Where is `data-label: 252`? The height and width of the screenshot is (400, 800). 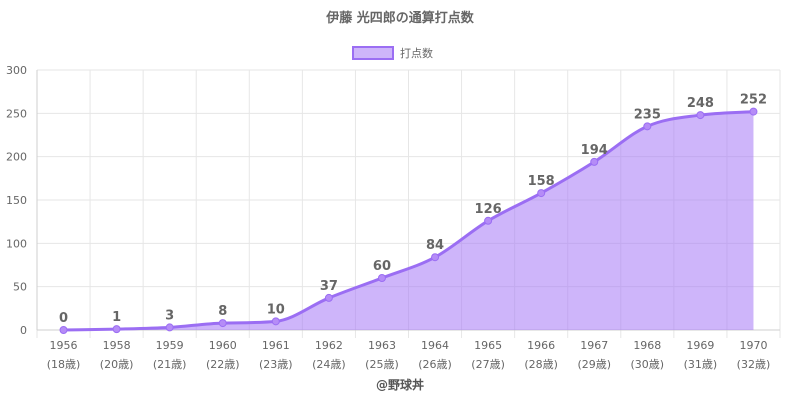
data-label: 252 is located at coordinates (753, 100).